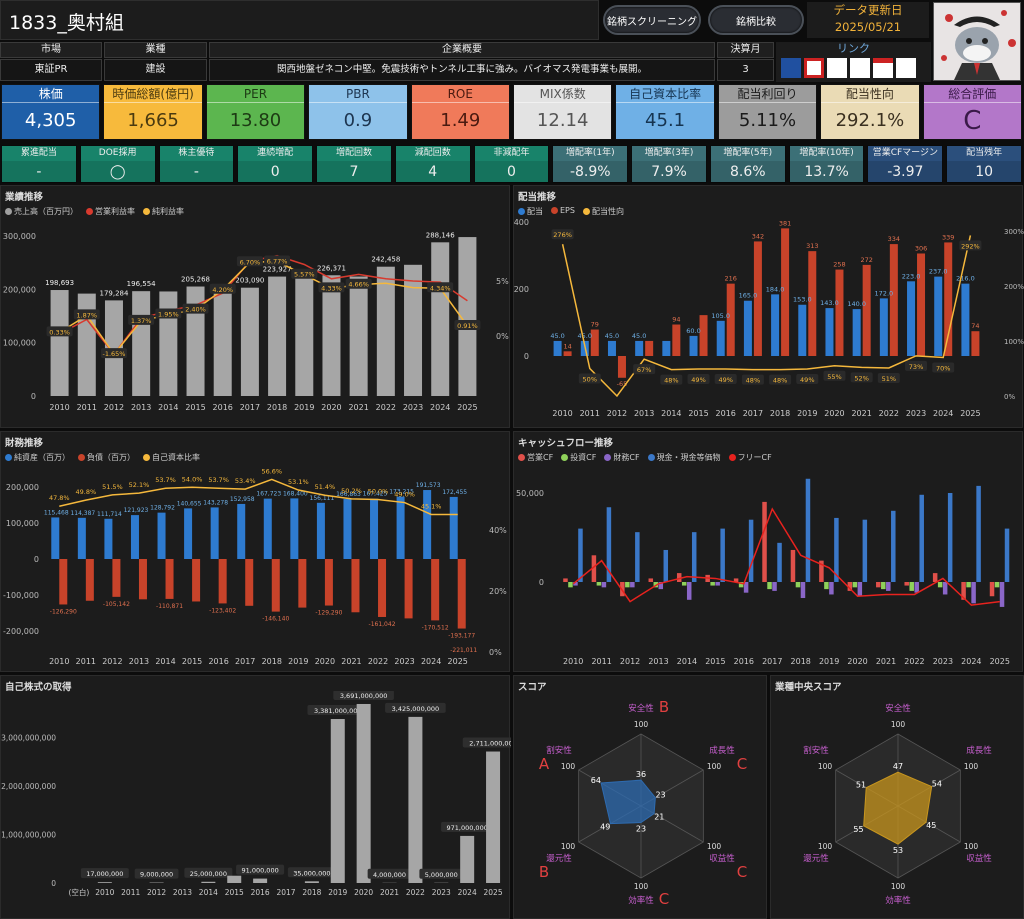  I want to click on eps-label: 339, so click(948, 237).